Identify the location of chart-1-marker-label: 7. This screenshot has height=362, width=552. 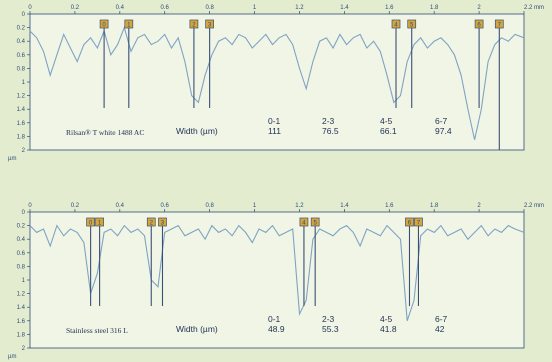
(500, 26).